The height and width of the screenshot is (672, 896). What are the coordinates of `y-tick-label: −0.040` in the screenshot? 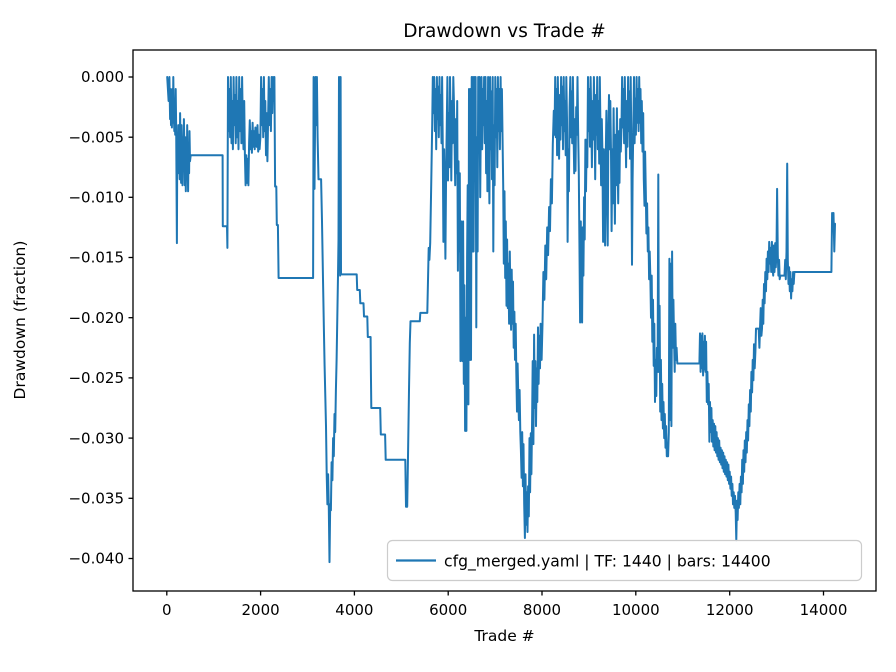 It's located at (96, 559).